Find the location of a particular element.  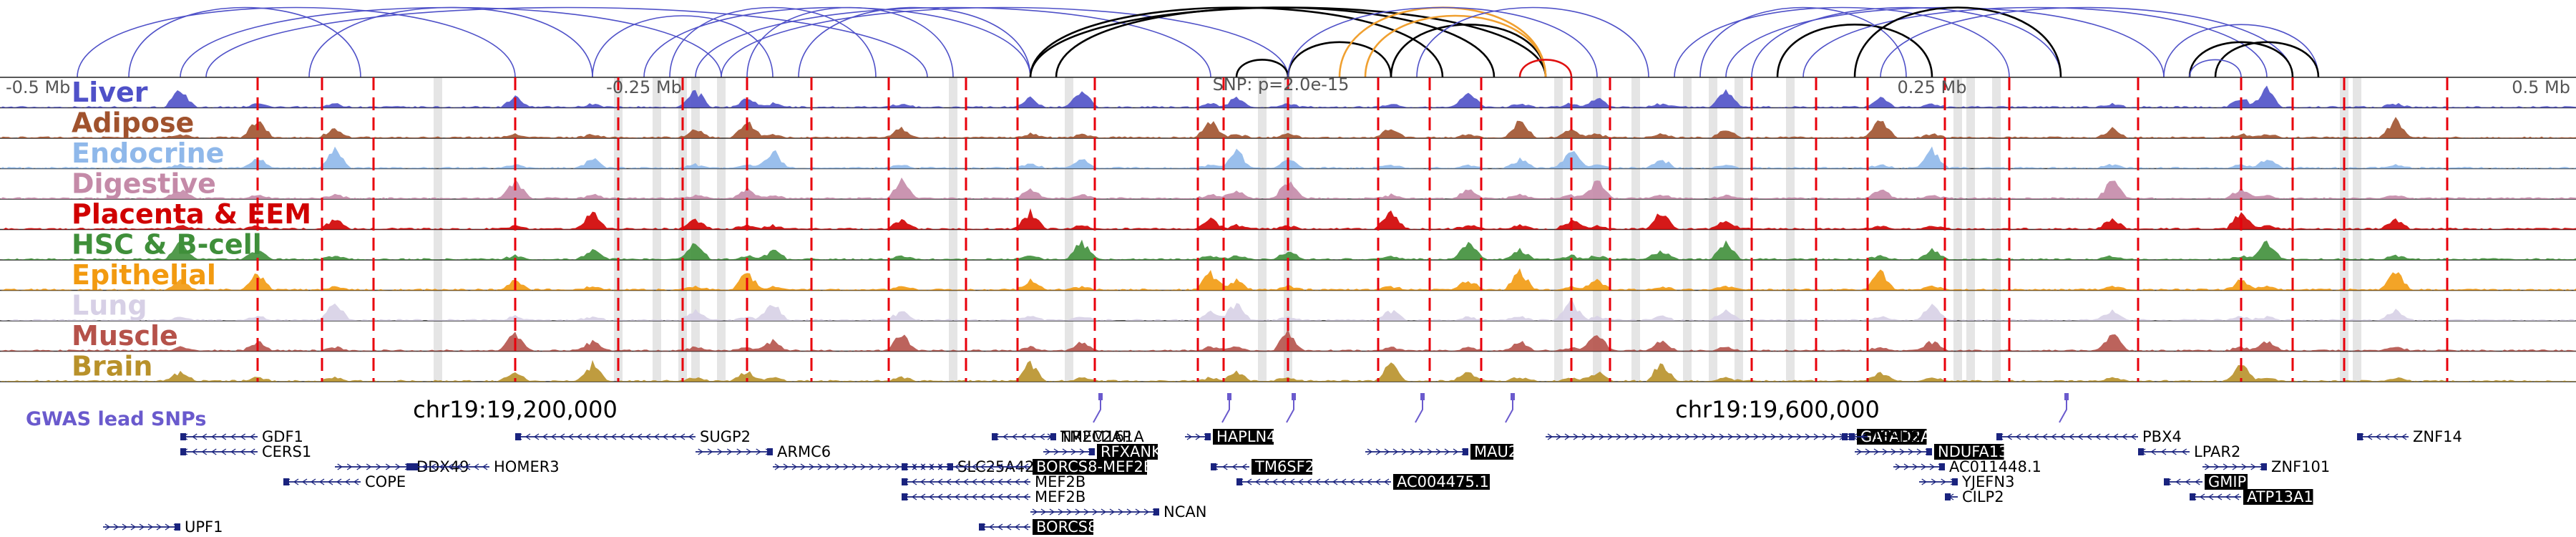

gene-label: GATAD2A is located at coordinates (1895, 436).